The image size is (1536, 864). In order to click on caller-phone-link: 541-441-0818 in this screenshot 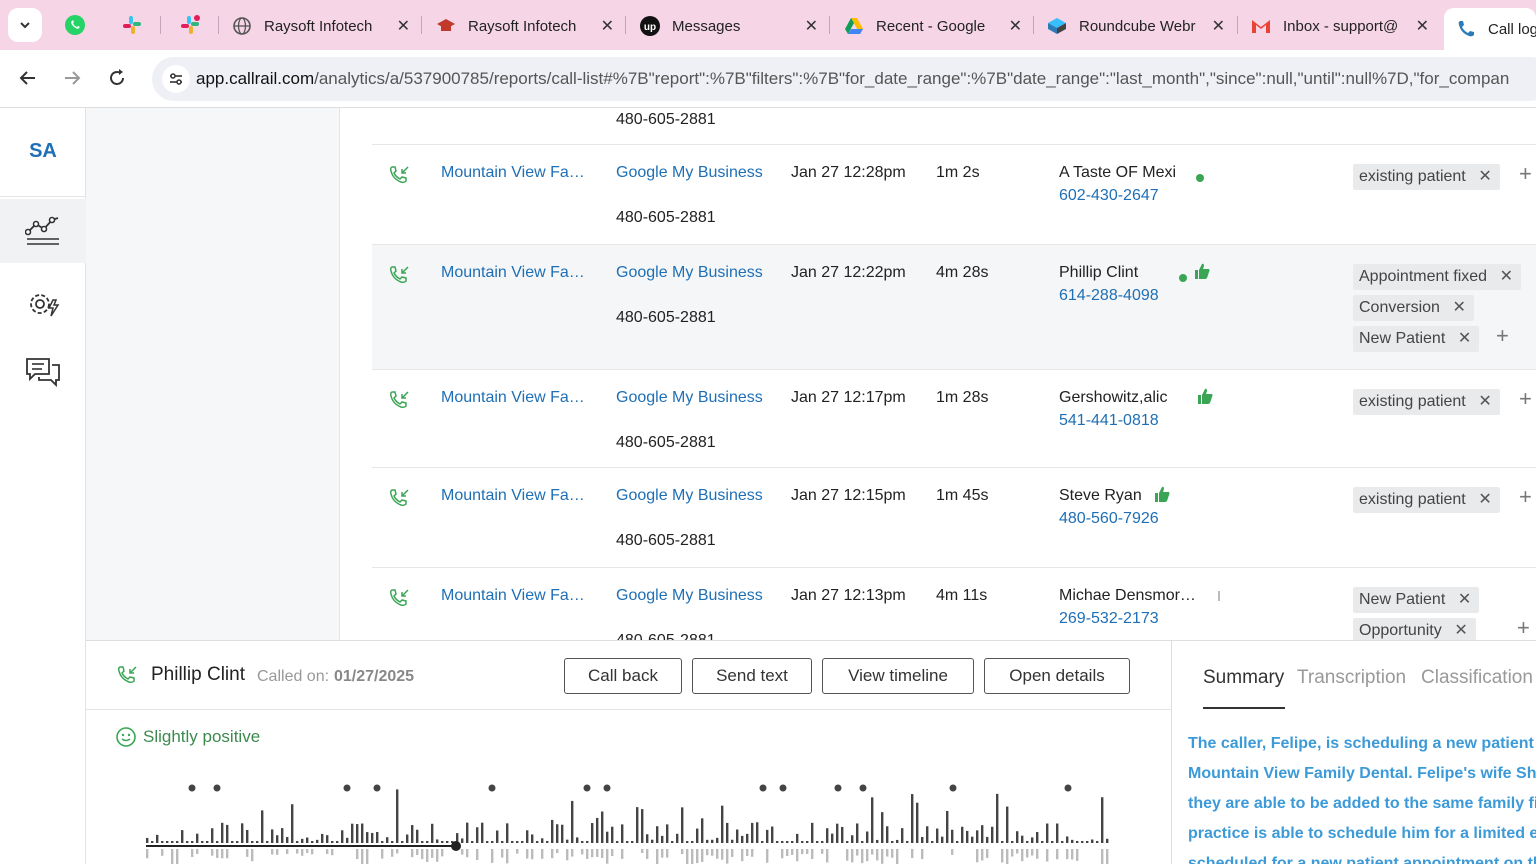, I will do `click(1109, 420)`.